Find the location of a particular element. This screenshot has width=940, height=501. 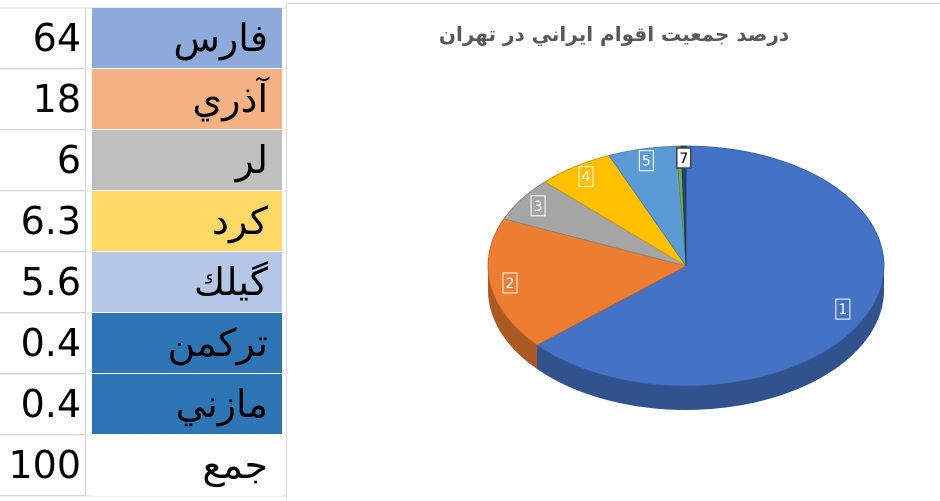

table-row: 5.6 گيلك is located at coordinates (143, 282).